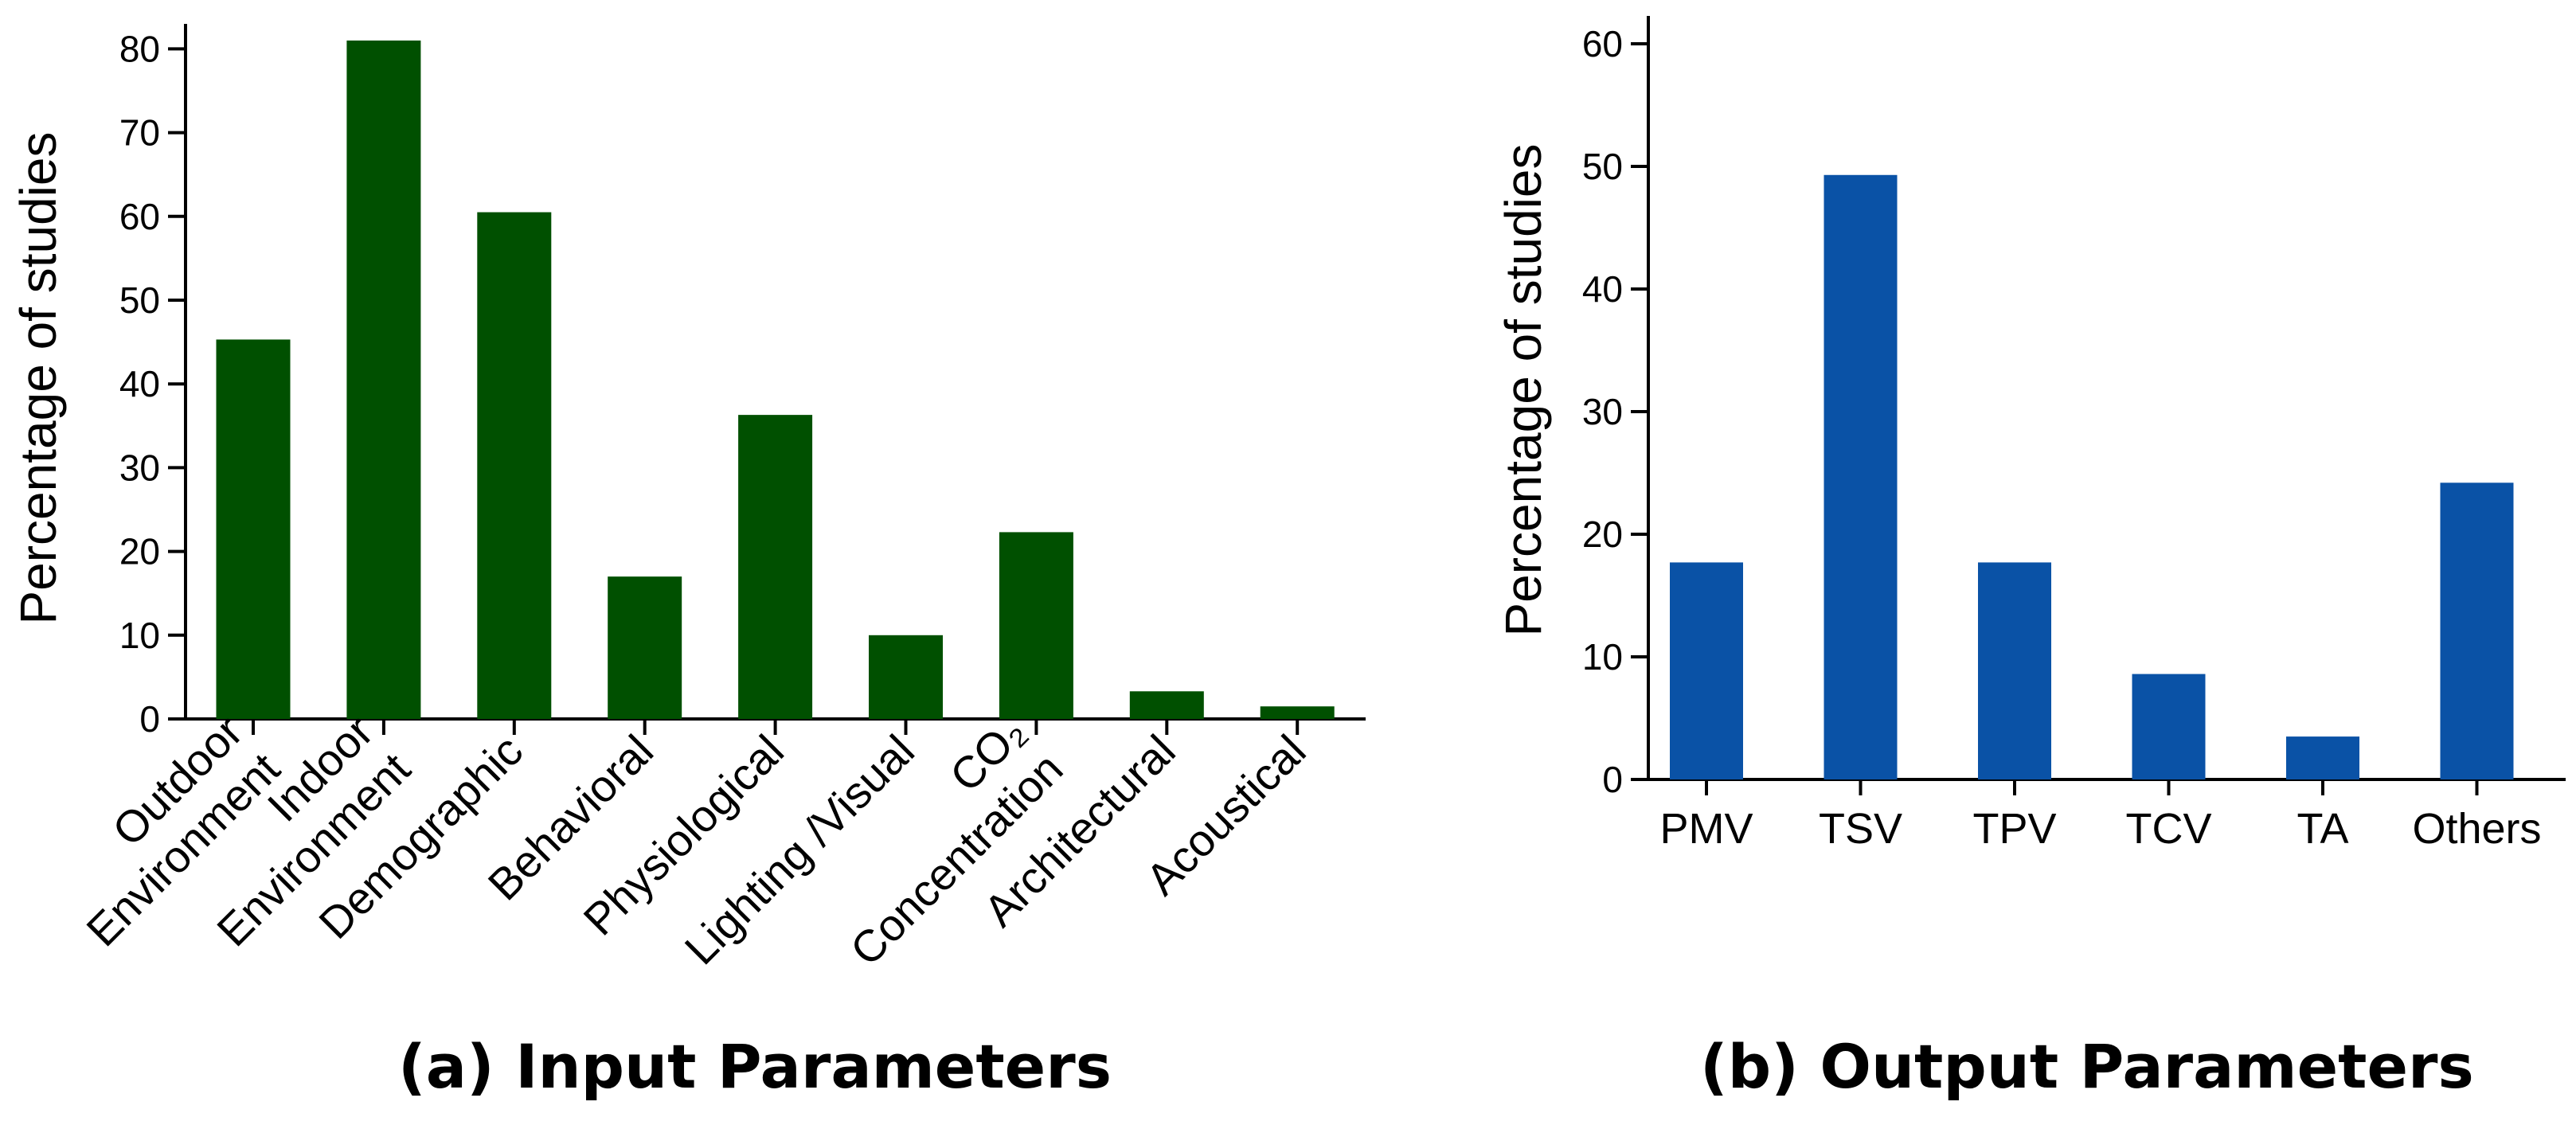 Image resolution: width=2576 pixels, height=1125 pixels. I want to click on y-axis-label-b: Percentage of studies, so click(1523, 389).